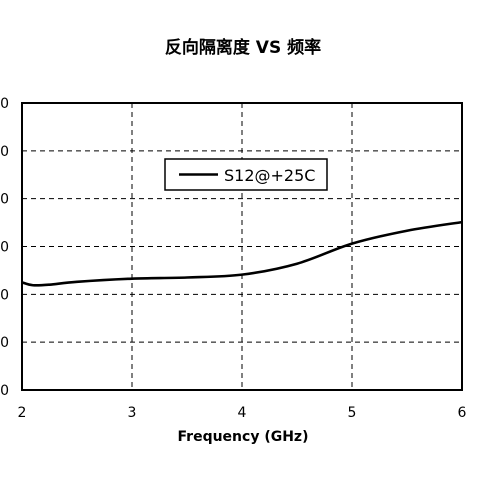 The height and width of the screenshot is (485, 480). I want to click on chart-title: 反向隔离度 VS 频率, so click(243, 47).